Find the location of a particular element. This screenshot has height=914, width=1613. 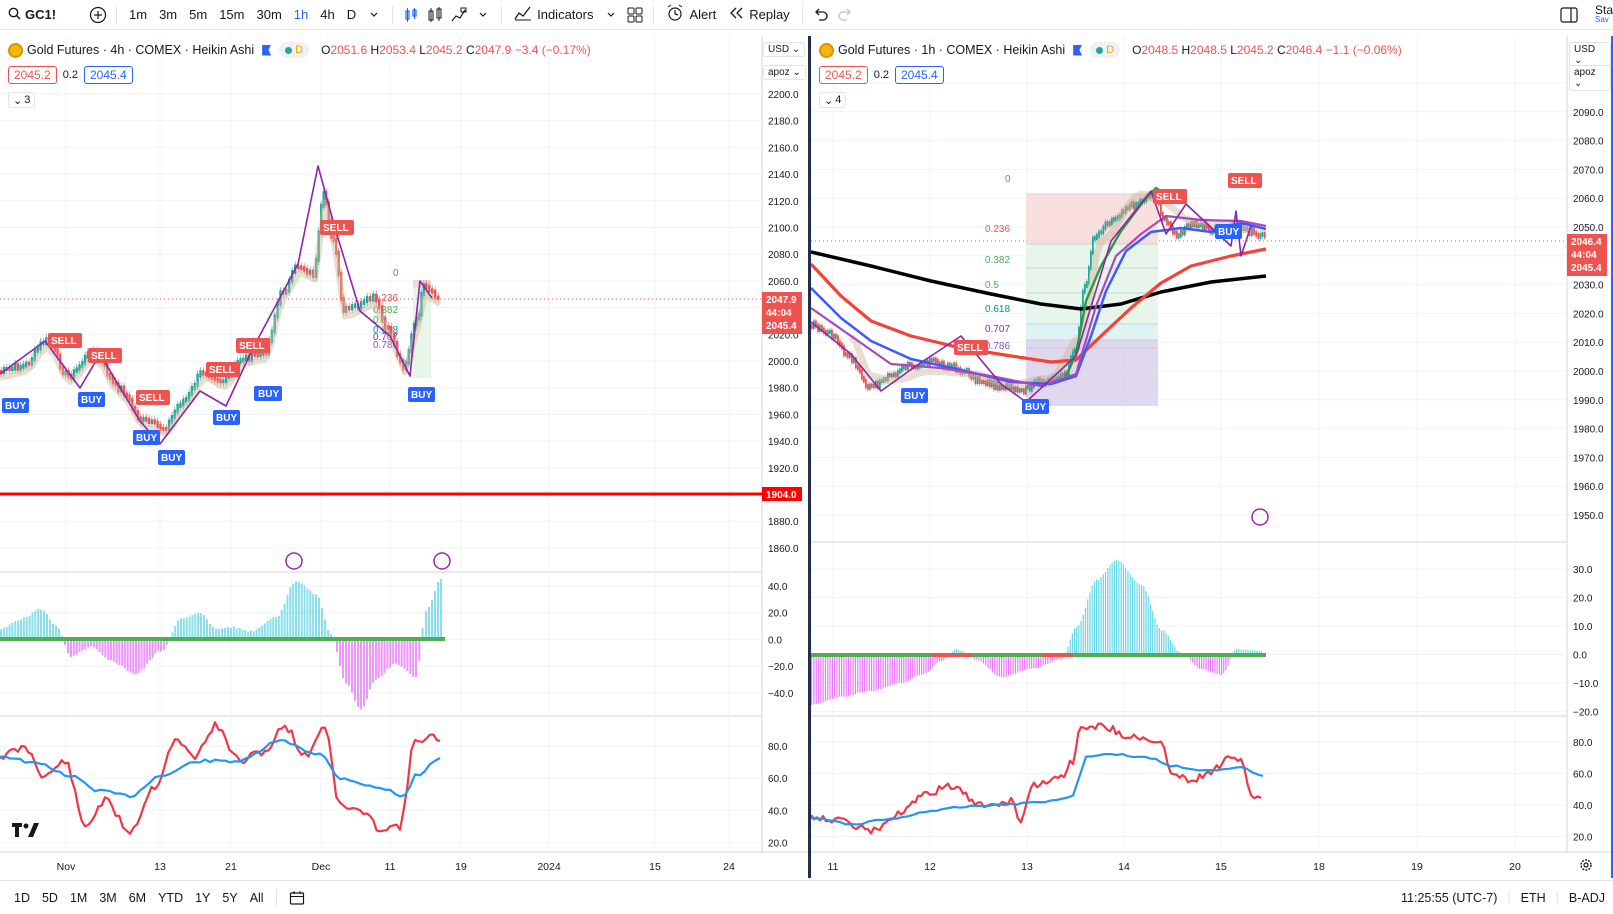

save-button: Sta Sav is located at coordinates (1604, 15).